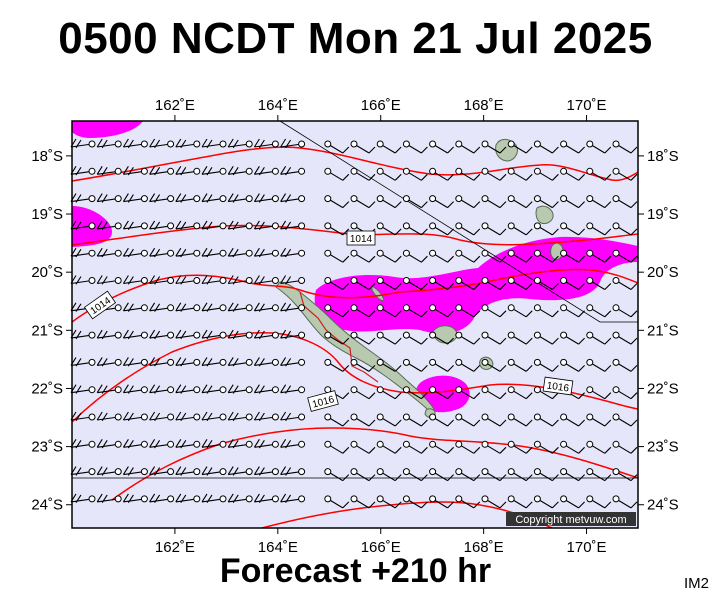 Image resolution: width=711 pixels, height=600 pixels. Describe the element at coordinates (663, 505) in the screenshot. I see `lat-label-right-6: 24˚S` at that location.